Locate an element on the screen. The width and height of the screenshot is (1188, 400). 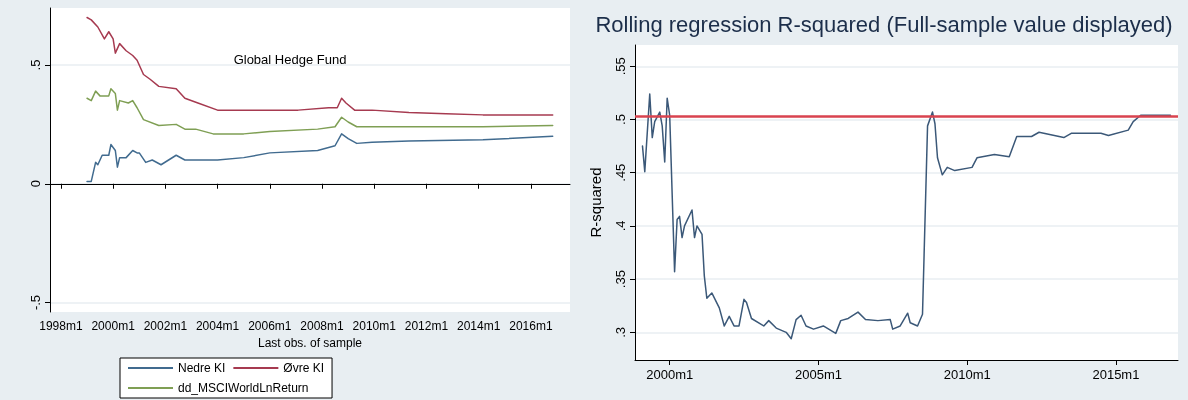
x-tick-label: 2002m1 is located at coordinates (165, 326).